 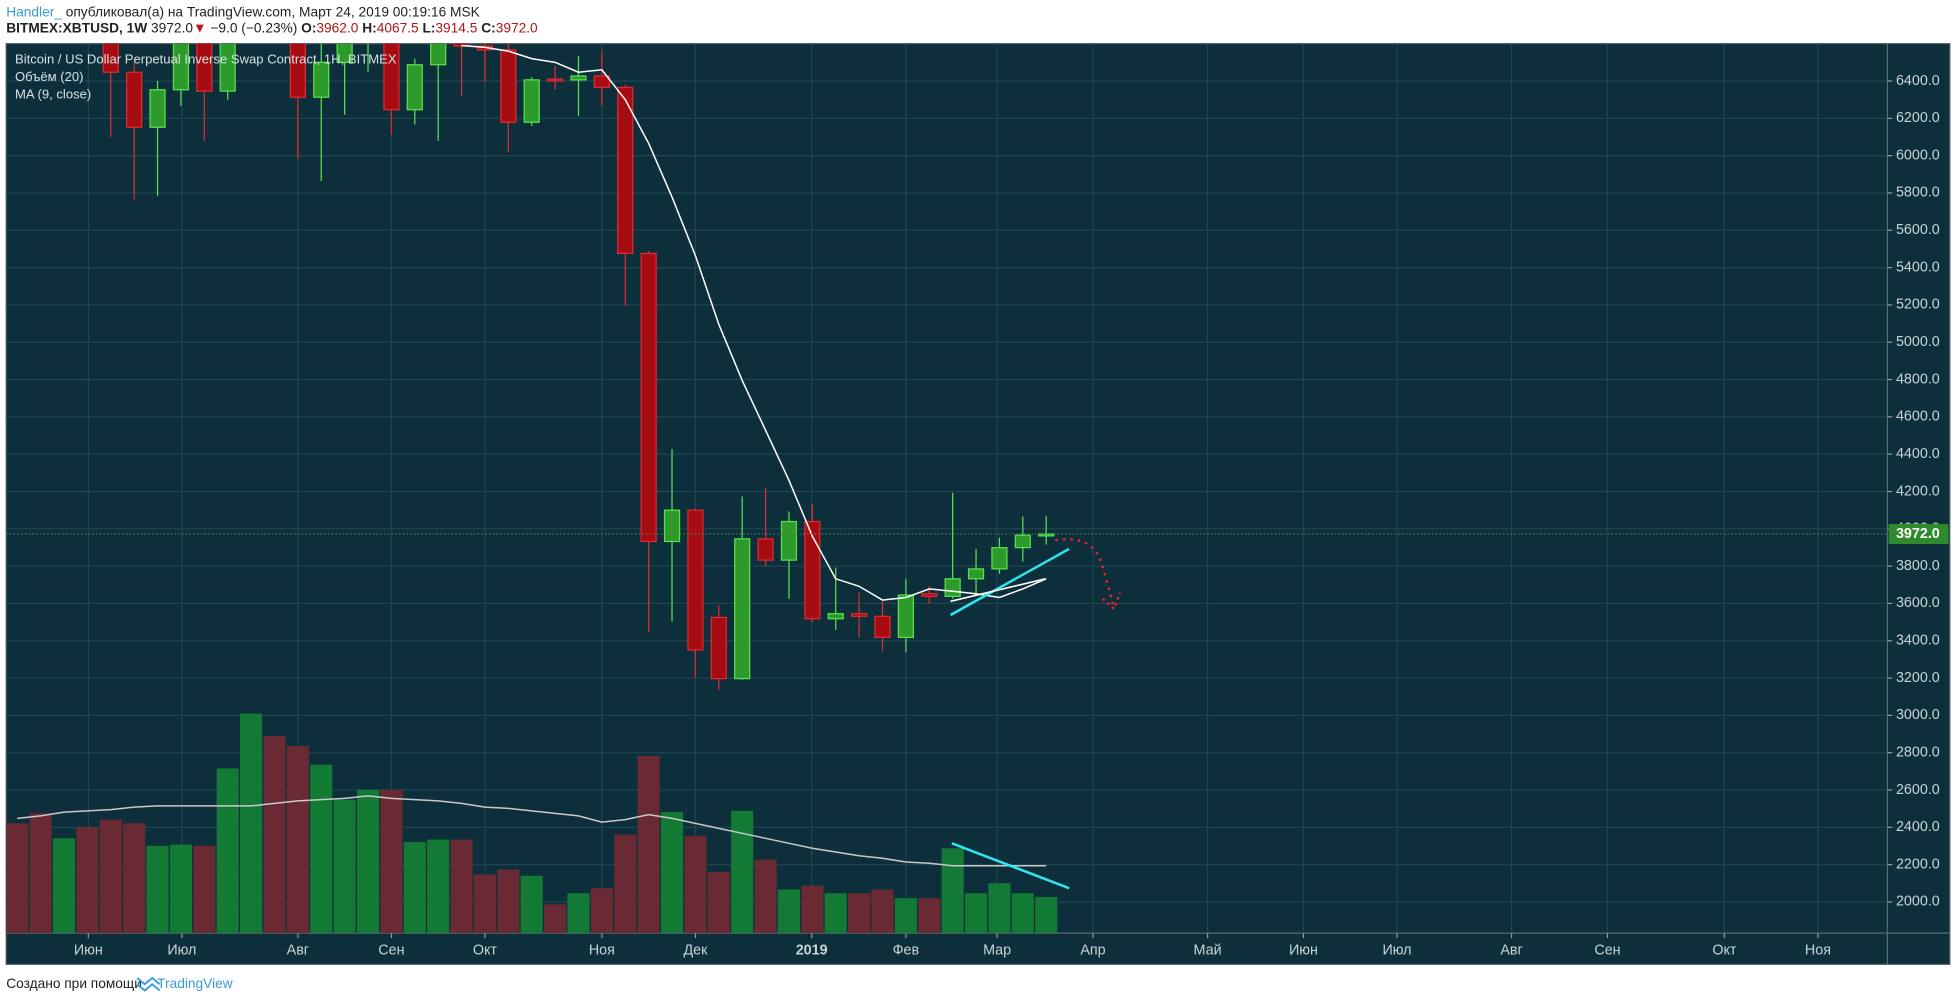 What do you see at coordinates (1918, 790) in the screenshot?
I see `y-tick-label: 2600.0` at bounding box center [1918, 790].